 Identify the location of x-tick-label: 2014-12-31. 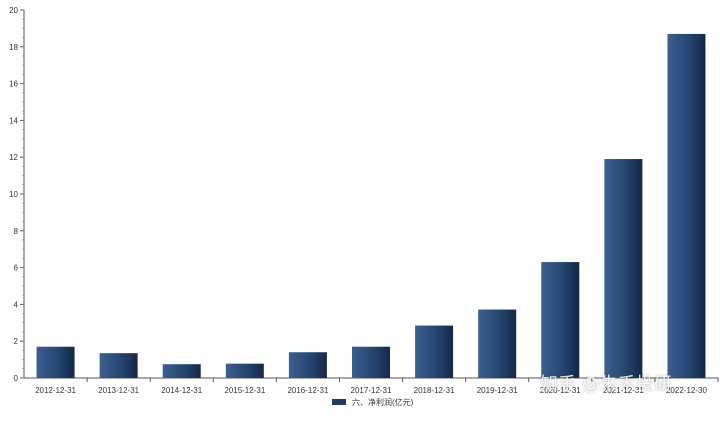
(181, 390).